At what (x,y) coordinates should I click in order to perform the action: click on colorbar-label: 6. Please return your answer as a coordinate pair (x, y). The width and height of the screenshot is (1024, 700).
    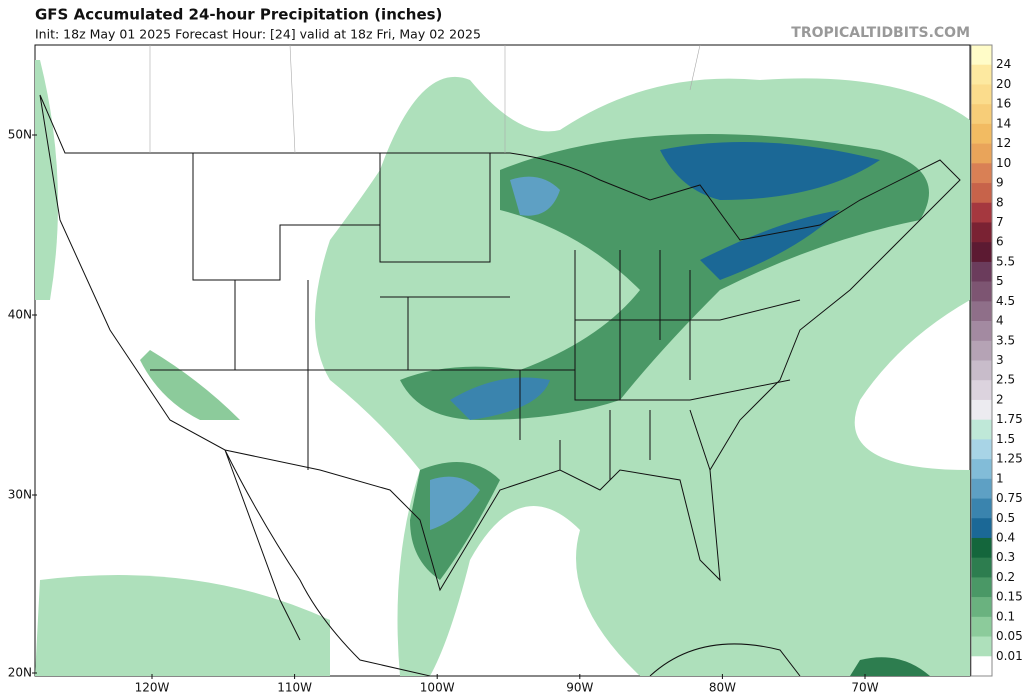
    Looking at the image, I should click on (1000, 242).